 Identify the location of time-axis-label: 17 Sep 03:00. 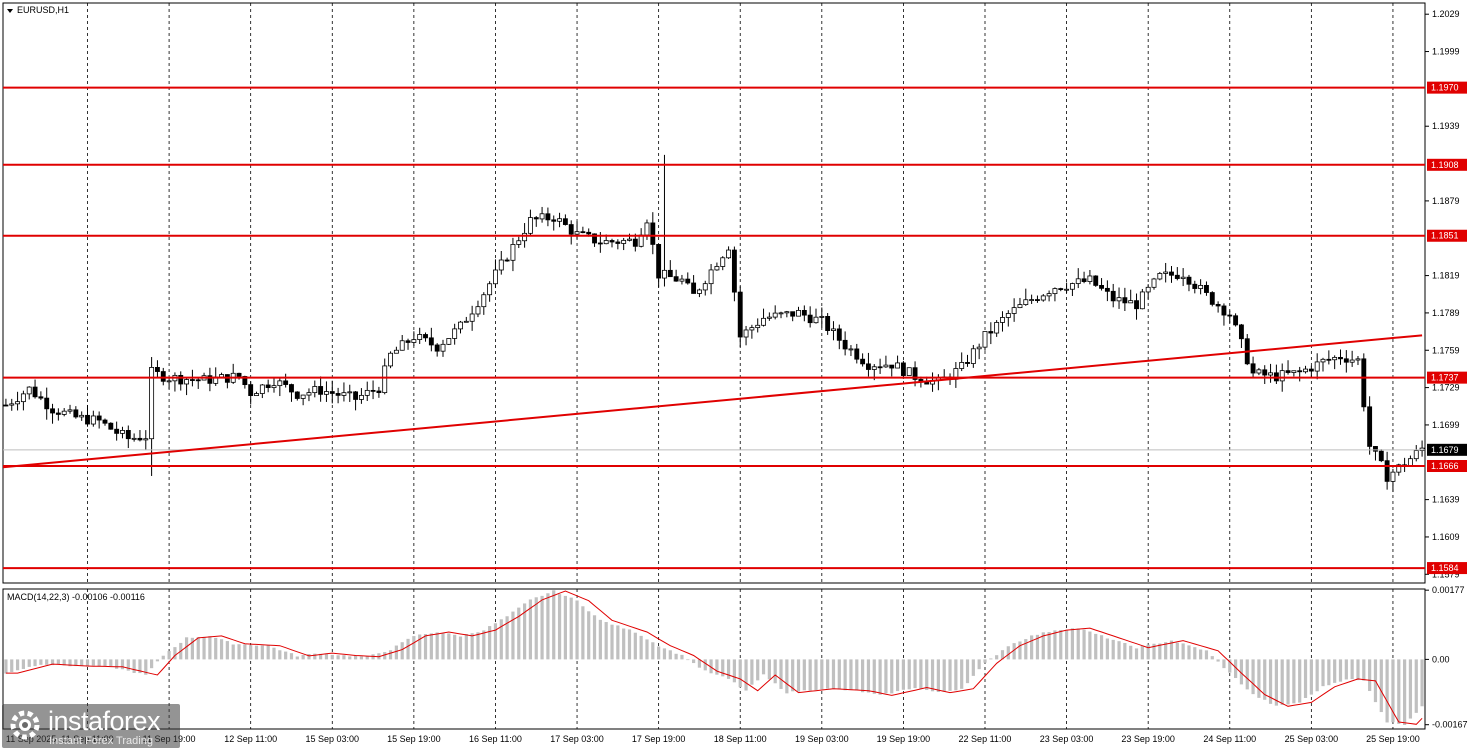
(577, 739).